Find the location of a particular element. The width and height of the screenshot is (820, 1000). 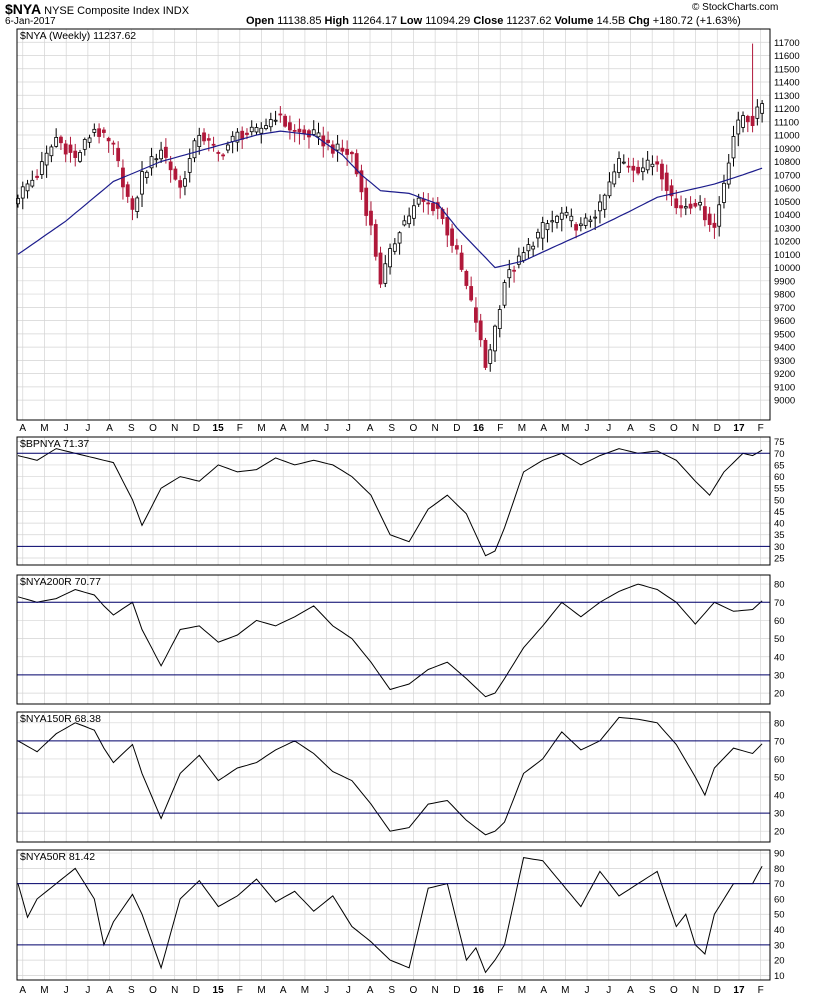

y-tick-label: 11000 is located at coordinates (787, 136).